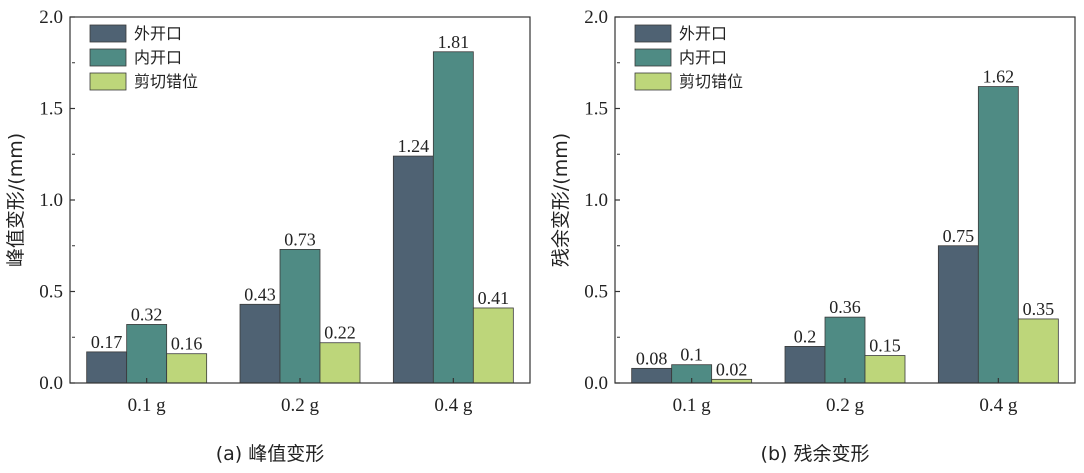  I want to click on data-label: 1.24, so click(414, 146).